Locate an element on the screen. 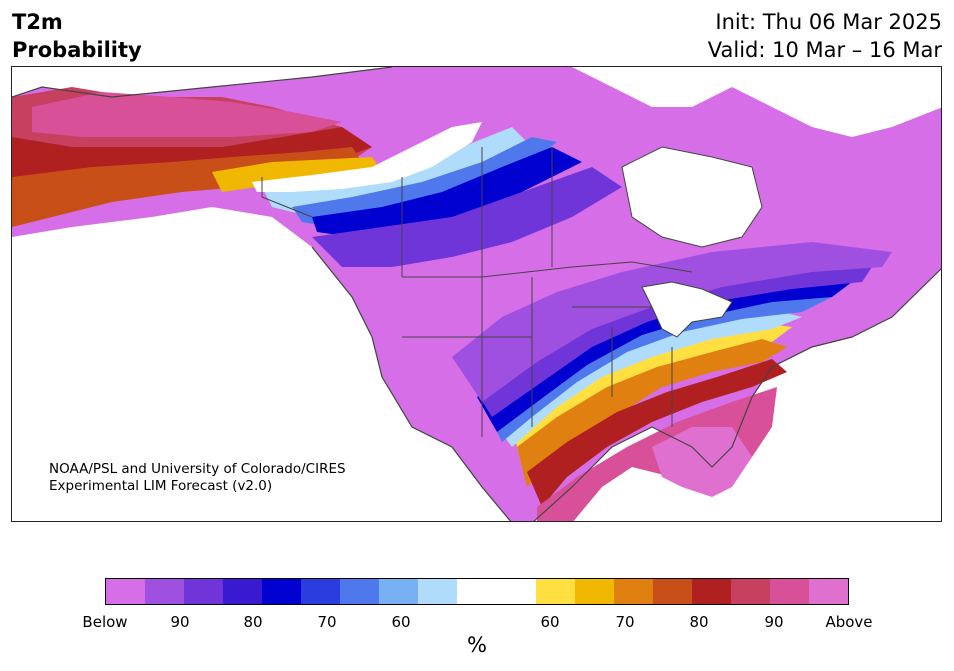  canada-indigo is located at coordinates (467, 217).